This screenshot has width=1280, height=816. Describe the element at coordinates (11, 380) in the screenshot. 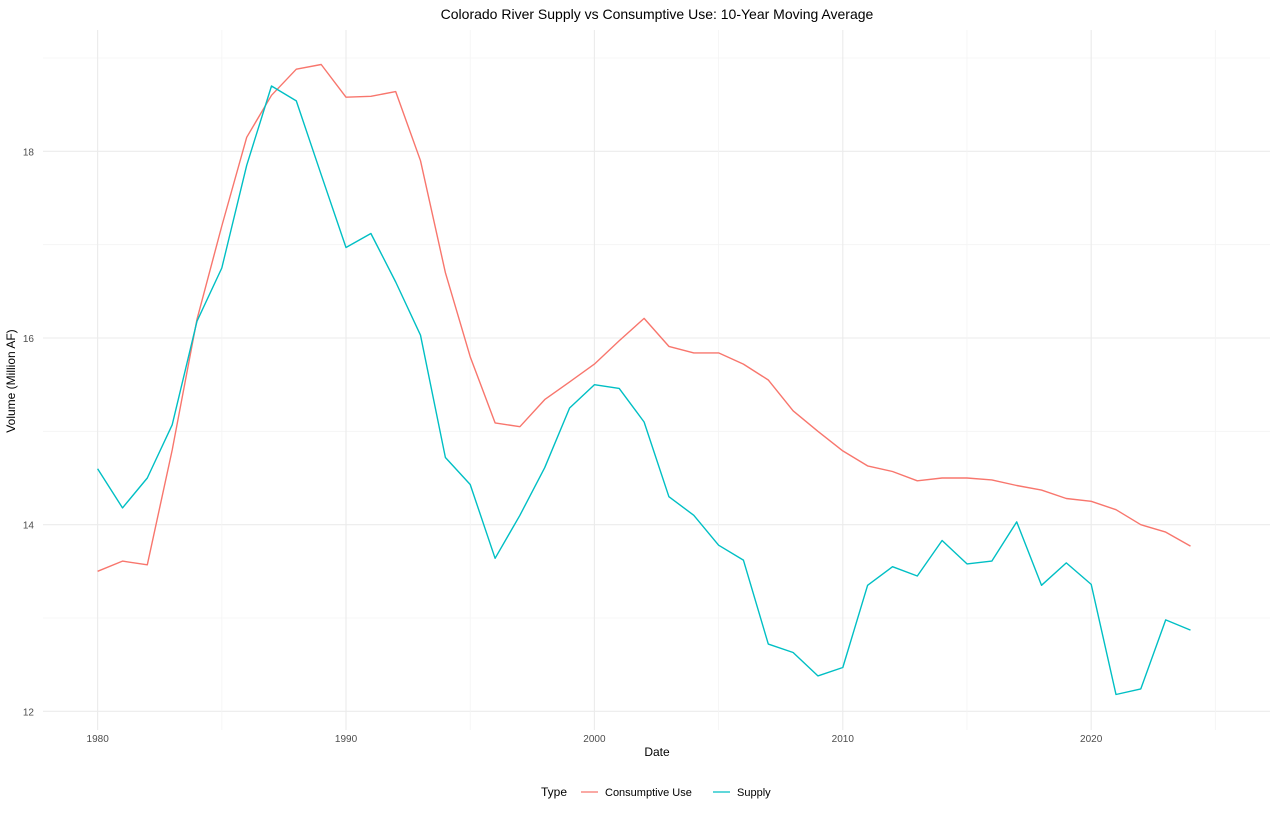

I see `y-axis-label: Volume (Million AF)` at that location.